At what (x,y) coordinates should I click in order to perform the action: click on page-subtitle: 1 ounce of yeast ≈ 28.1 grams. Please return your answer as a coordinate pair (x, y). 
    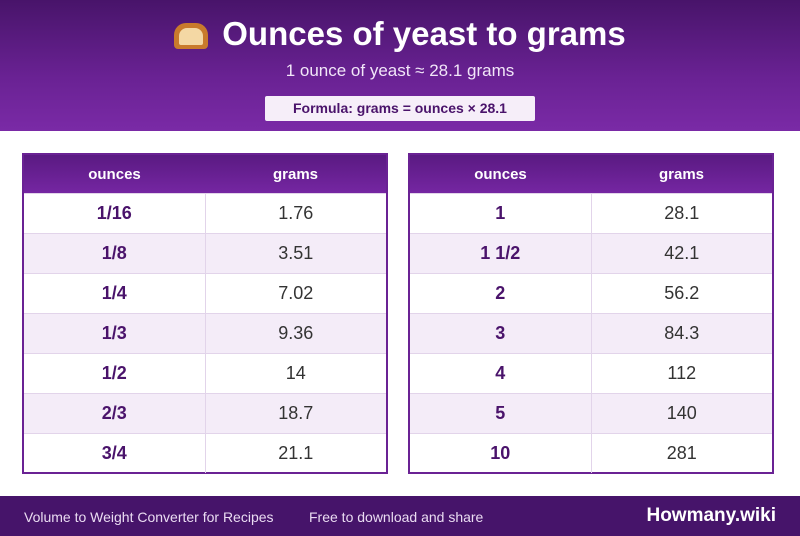
    Looking at the image, I should click on (400, 70).